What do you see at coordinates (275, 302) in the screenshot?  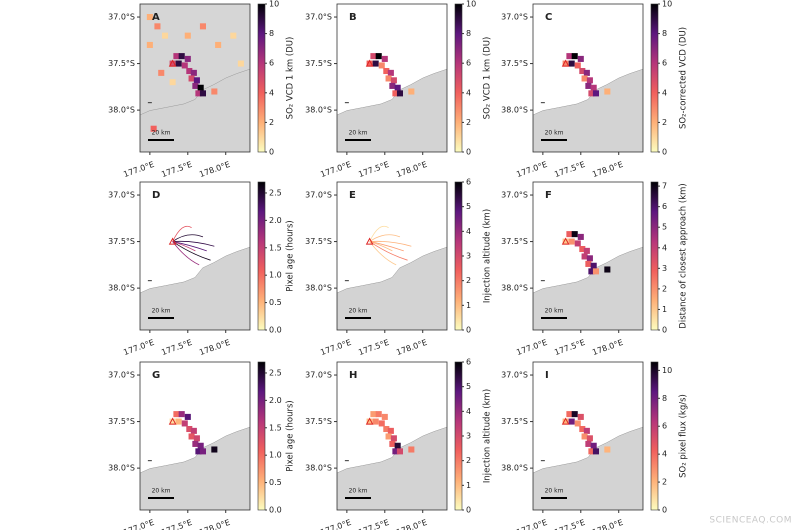 I see `colorbar-tick-label: 0.5` at bounding box center [275, 302].